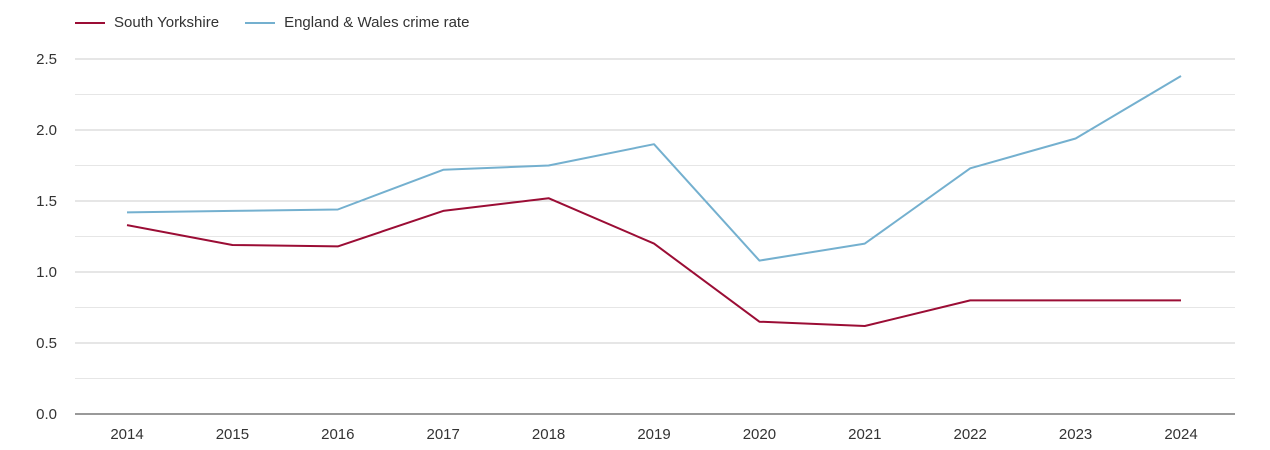  I want to click on legend-item-south-yorkshire: South Yorkshire, so click(147, 22).